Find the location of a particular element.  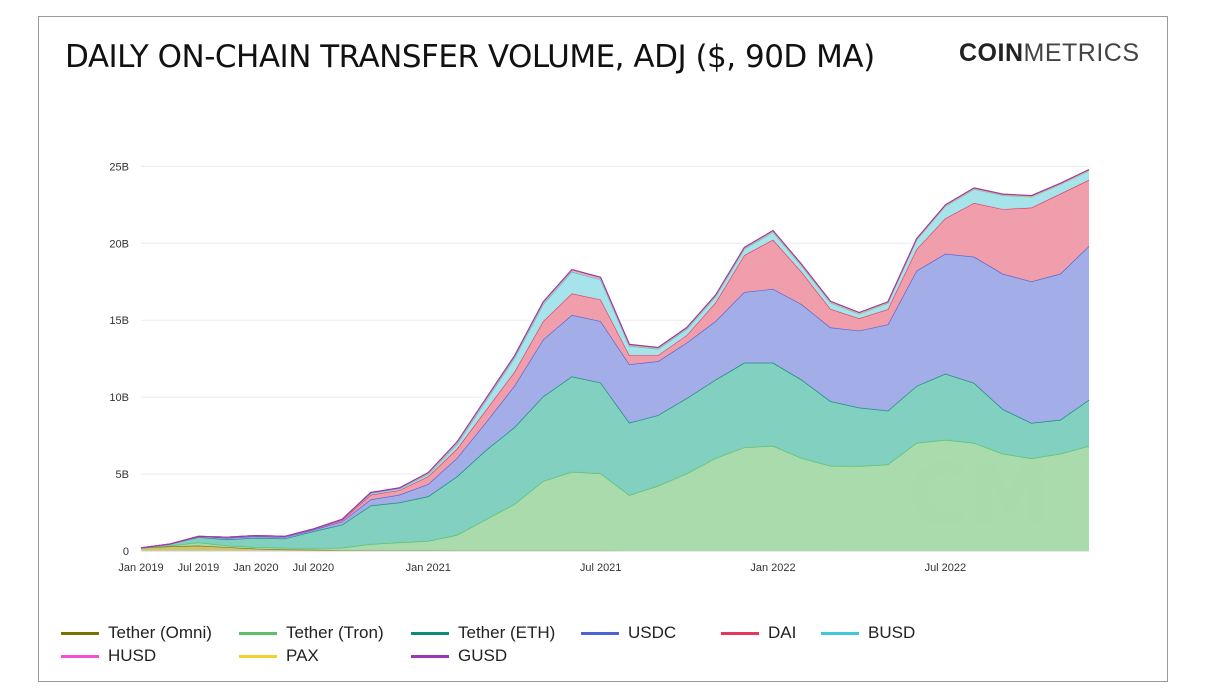

legend-label: Tether (Omni) is located at coordinates (160, 632).